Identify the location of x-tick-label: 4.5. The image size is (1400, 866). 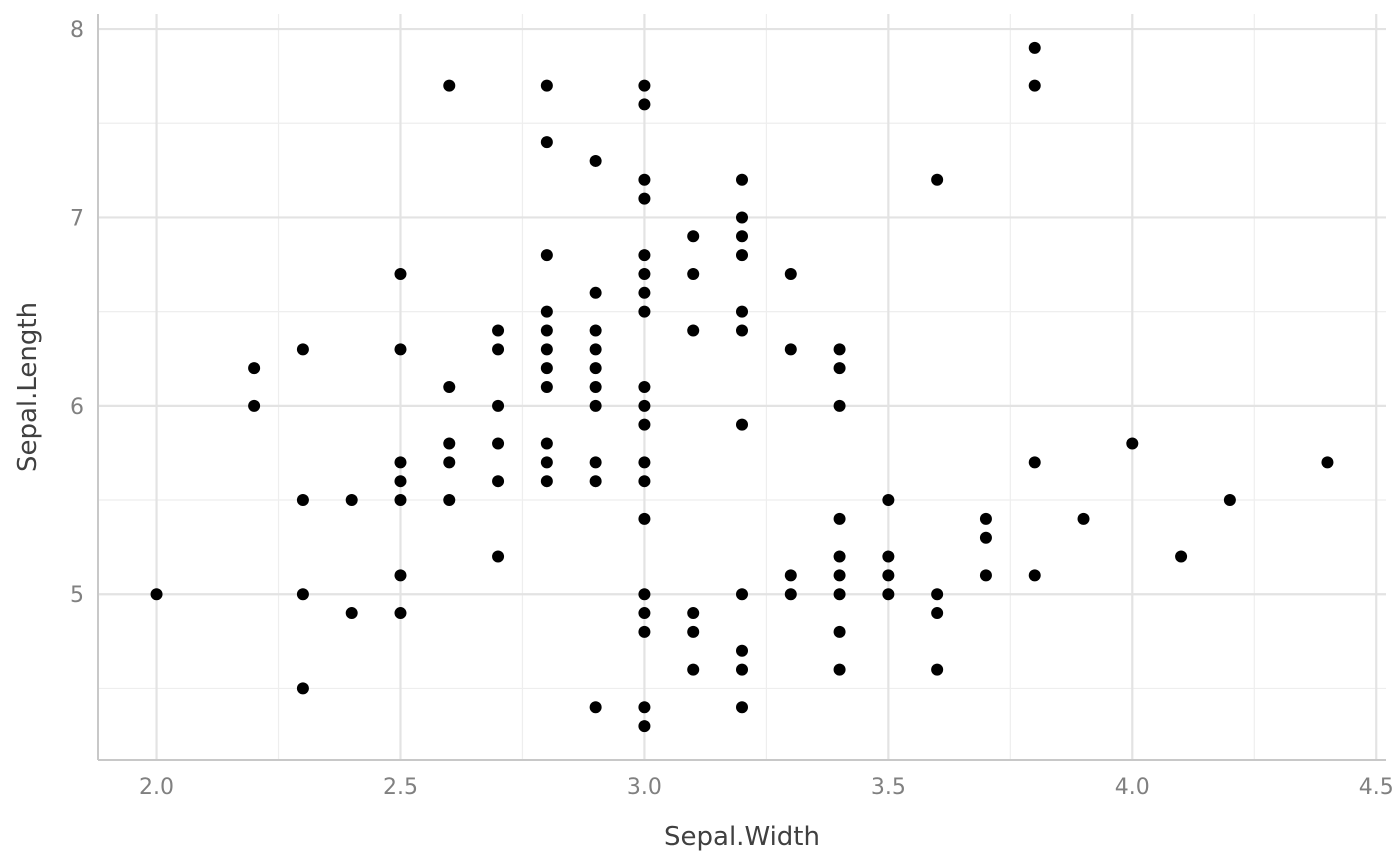
(1376, 787).